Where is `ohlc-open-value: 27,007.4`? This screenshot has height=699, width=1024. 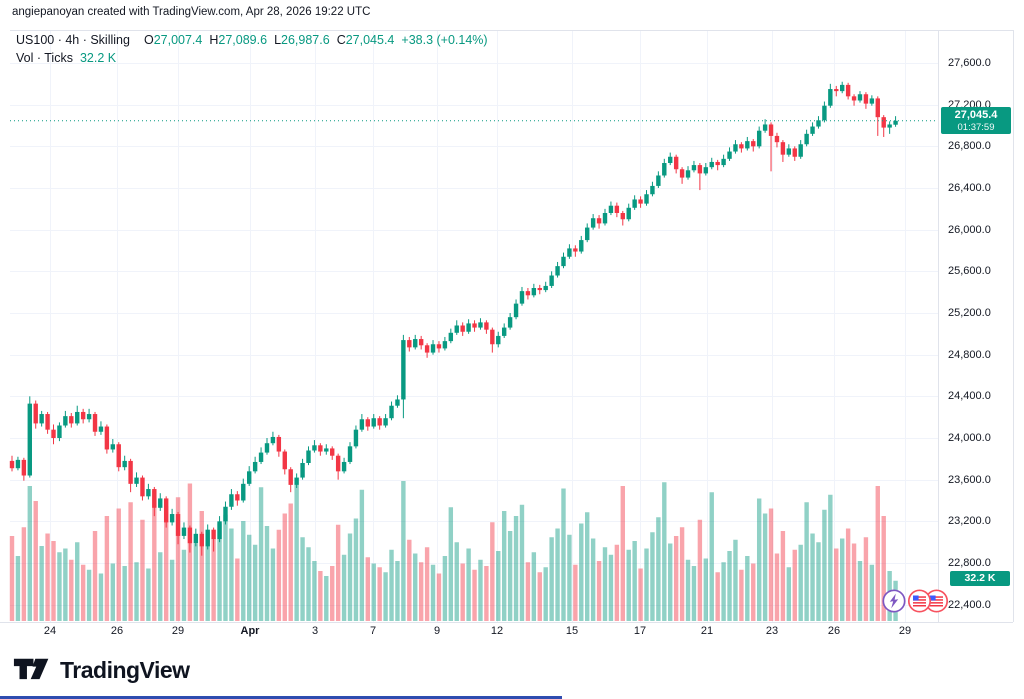
ohlc-open-value: 27,007.4 is located at coordinates (178, 40).